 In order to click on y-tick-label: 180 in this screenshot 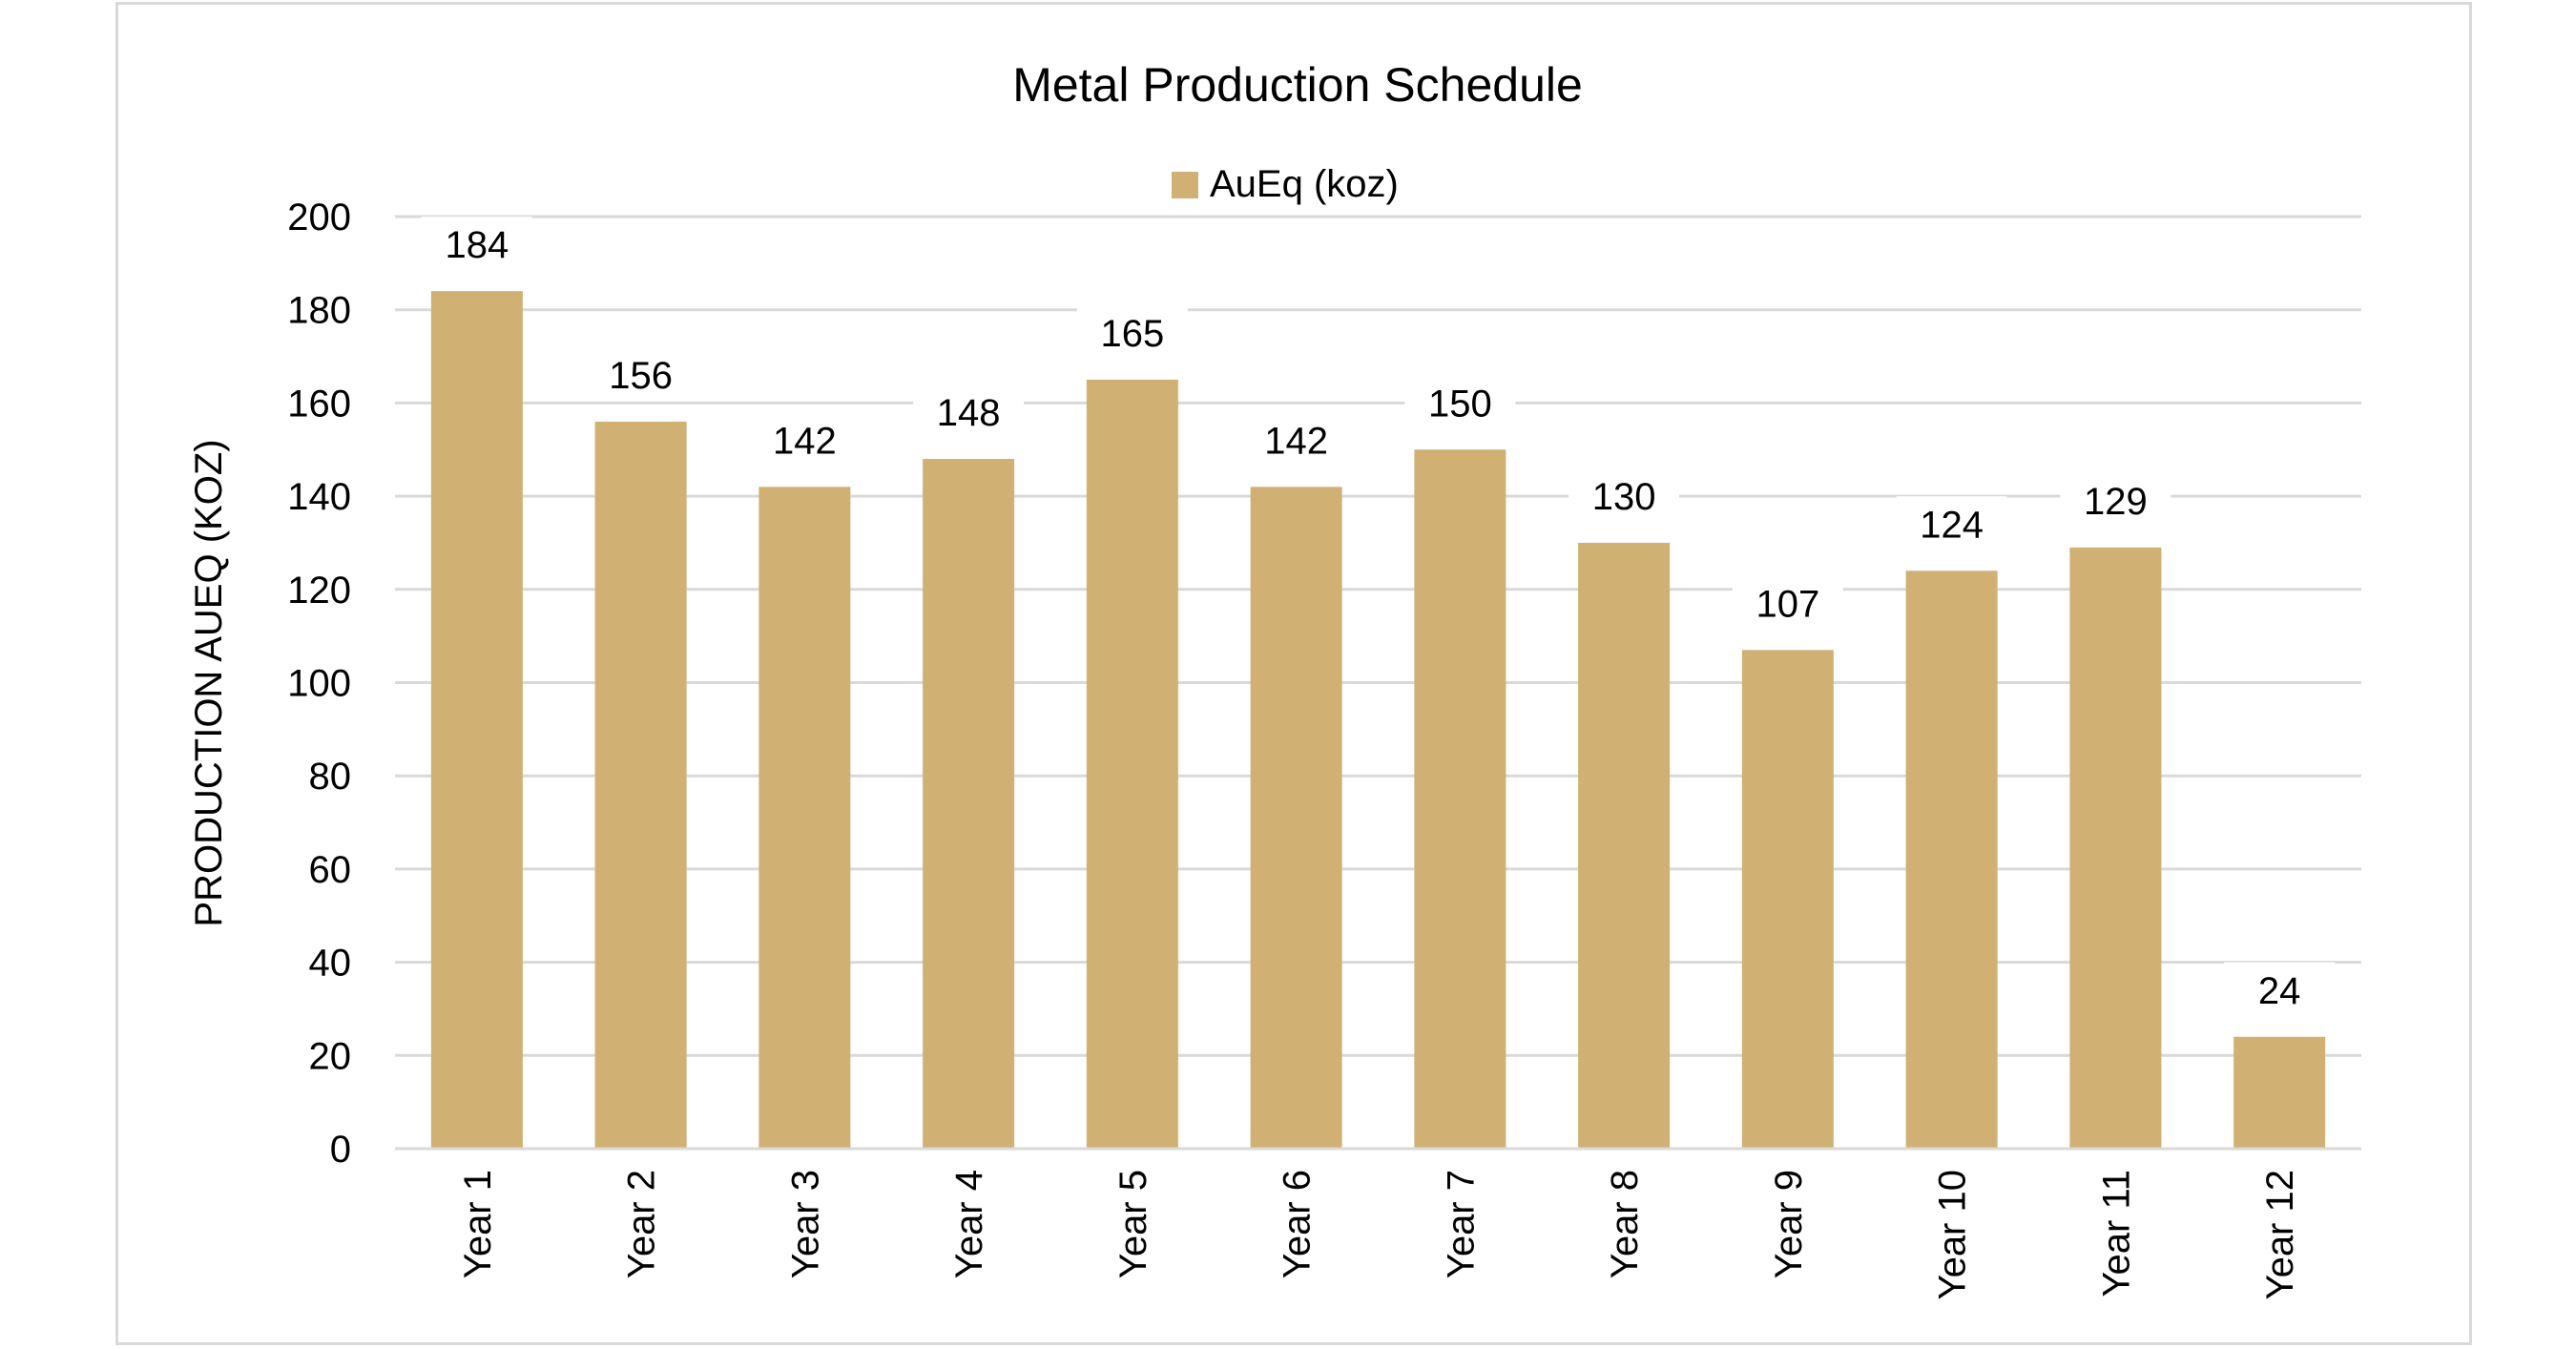, I will do `click(319, 311)`.